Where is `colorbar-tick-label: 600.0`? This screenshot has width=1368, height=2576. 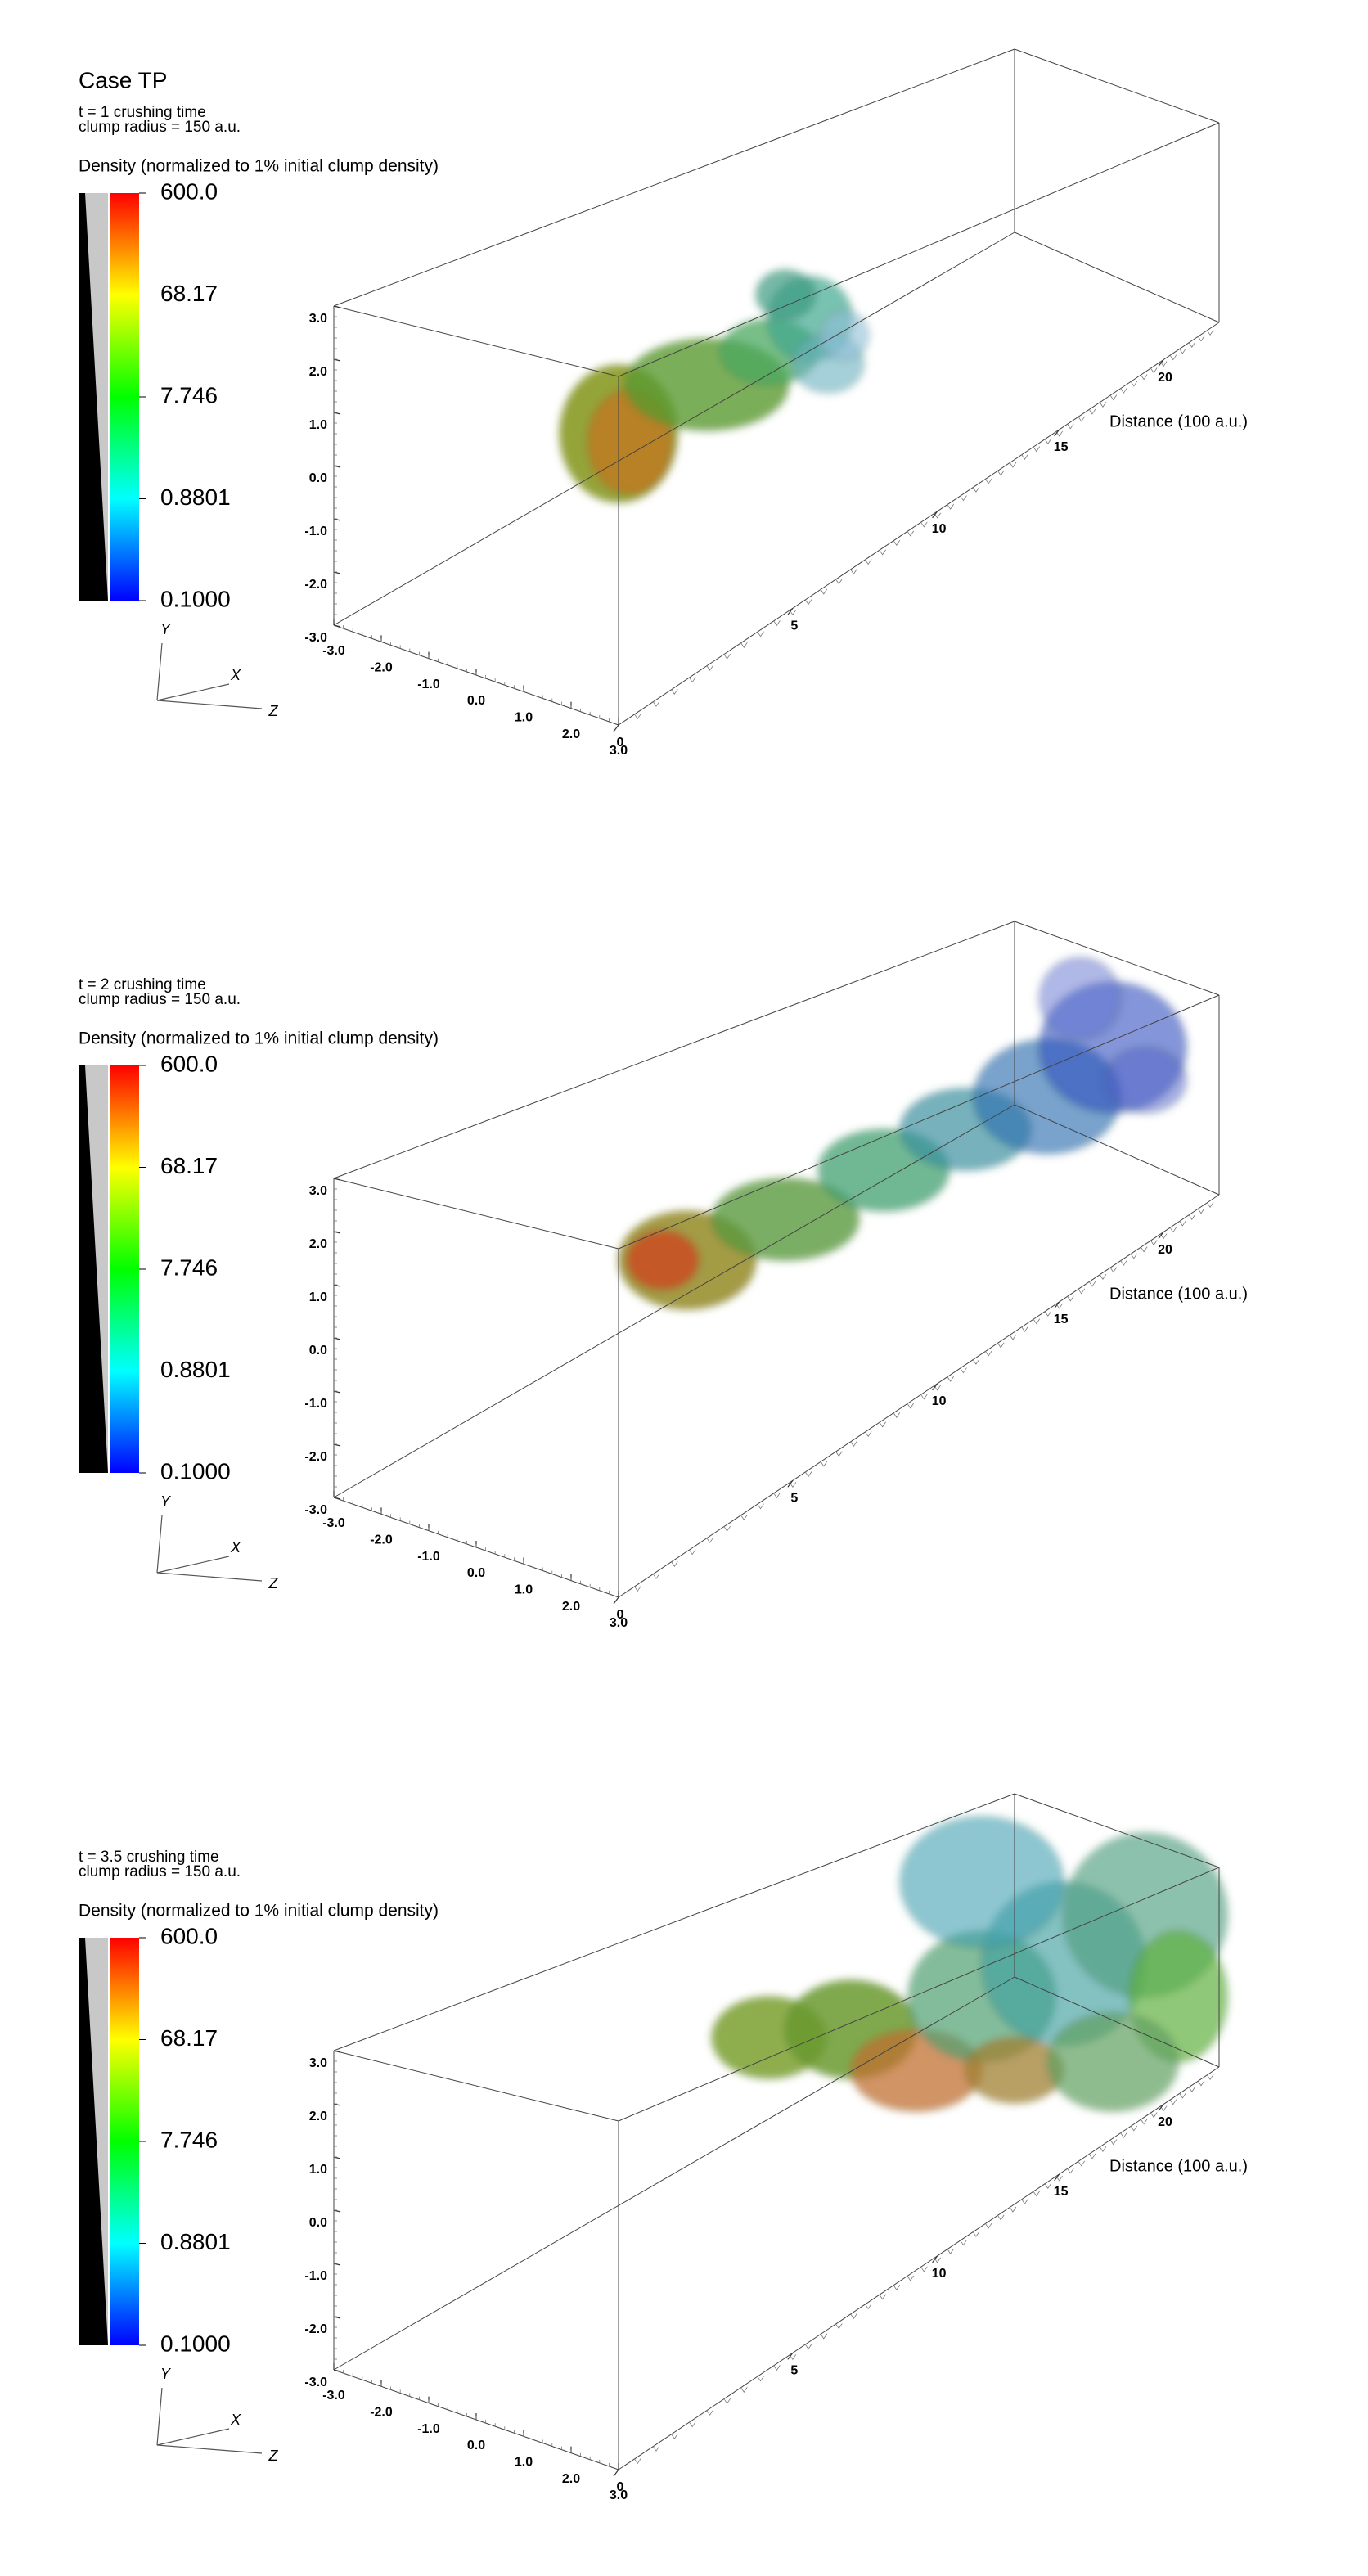 colorbar-tick-label: 600.0 is located at coordinates (189, 1063).